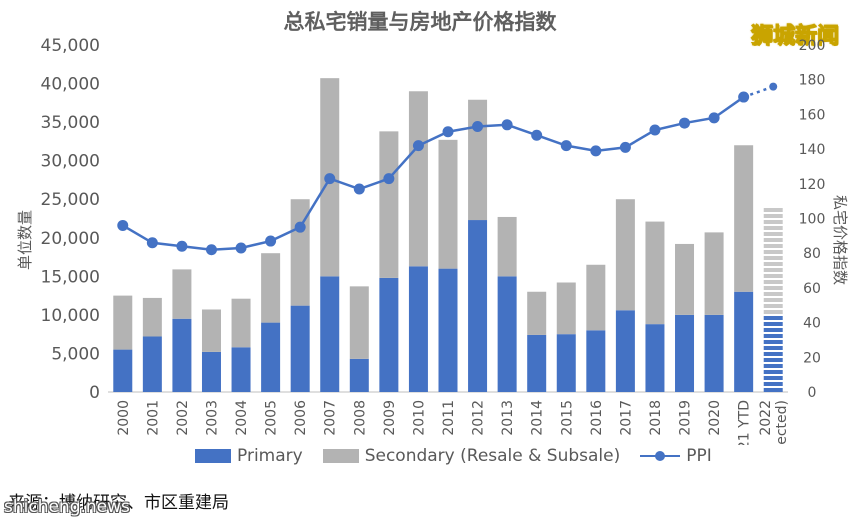 This screenshot has width=851, height=525. Describe the element at coordinates (567, 418) in the screenshot. I see `x-tick-label: 2015` at that location.